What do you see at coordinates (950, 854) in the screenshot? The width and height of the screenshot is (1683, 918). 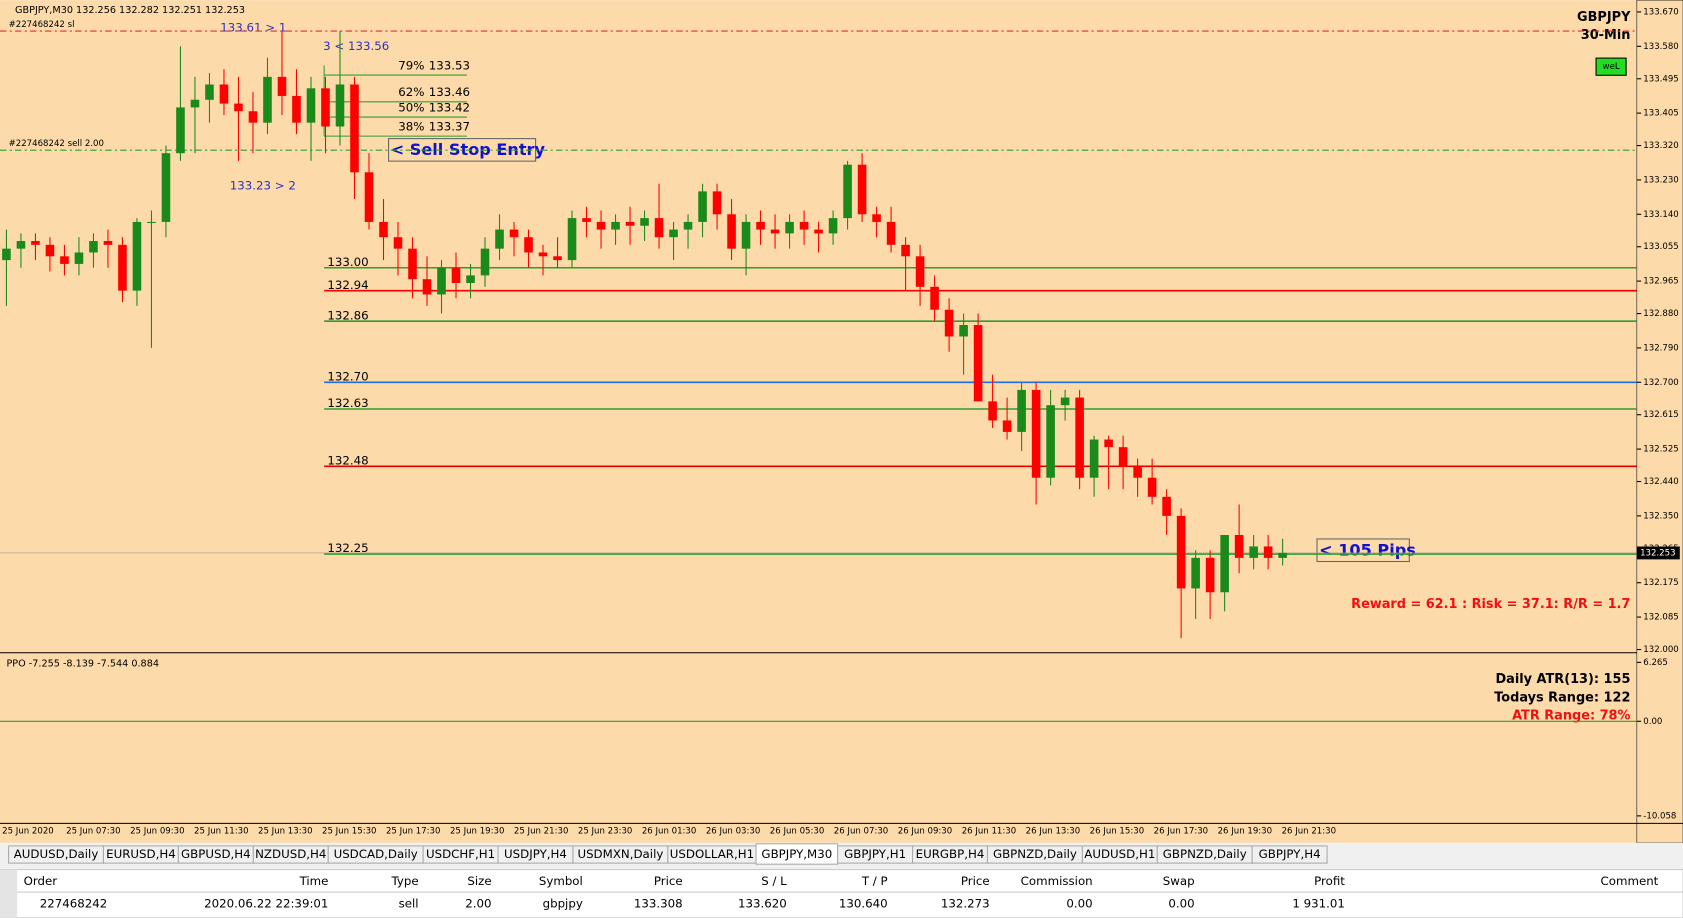 I see `tab-label: EURGBP,H4` at bounding box center [950, 854].